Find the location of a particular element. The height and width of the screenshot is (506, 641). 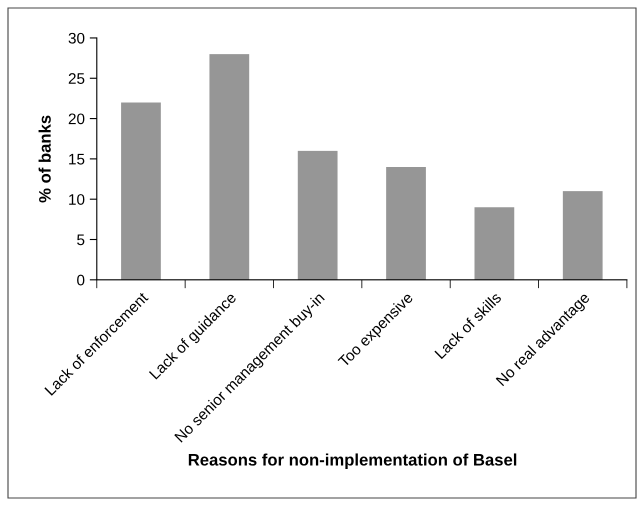

y-tick-label: 20 is located at coordinates (76, 118).